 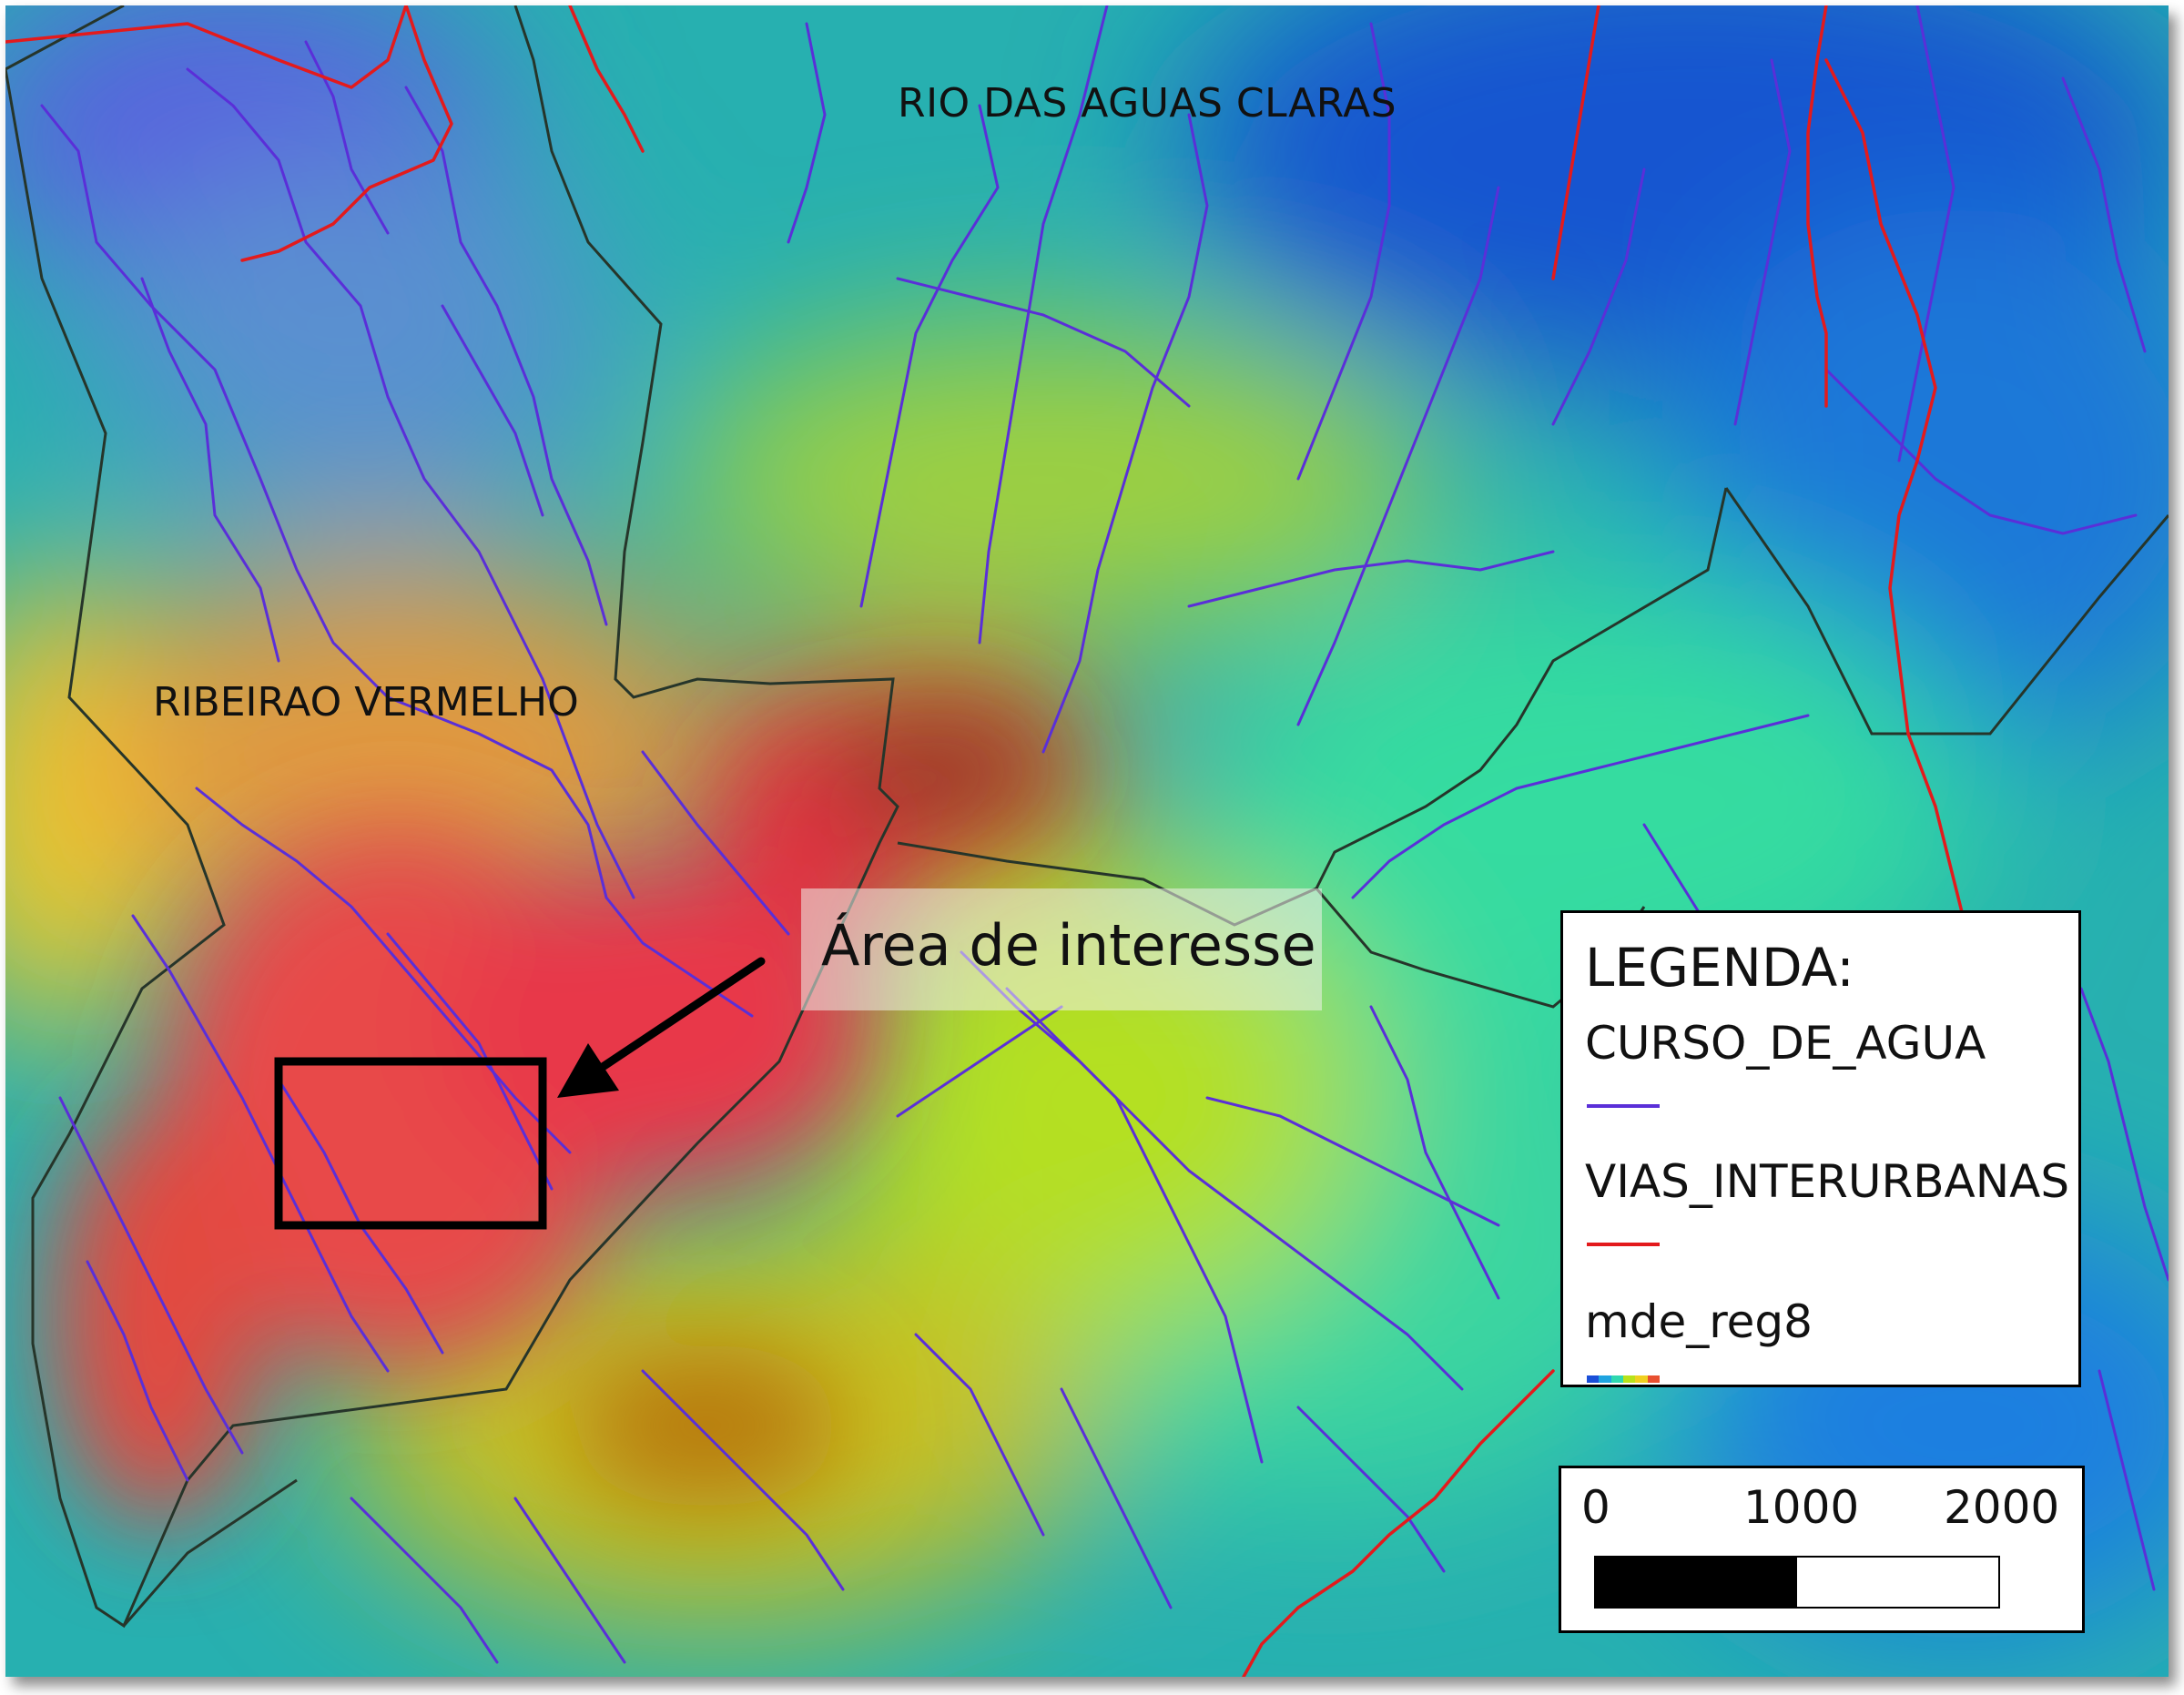 What do you see at coordinates (1697, 1582) in the screenshot?
I see `scale-bar-filled-segment` at bounding box center [1697, 1582].